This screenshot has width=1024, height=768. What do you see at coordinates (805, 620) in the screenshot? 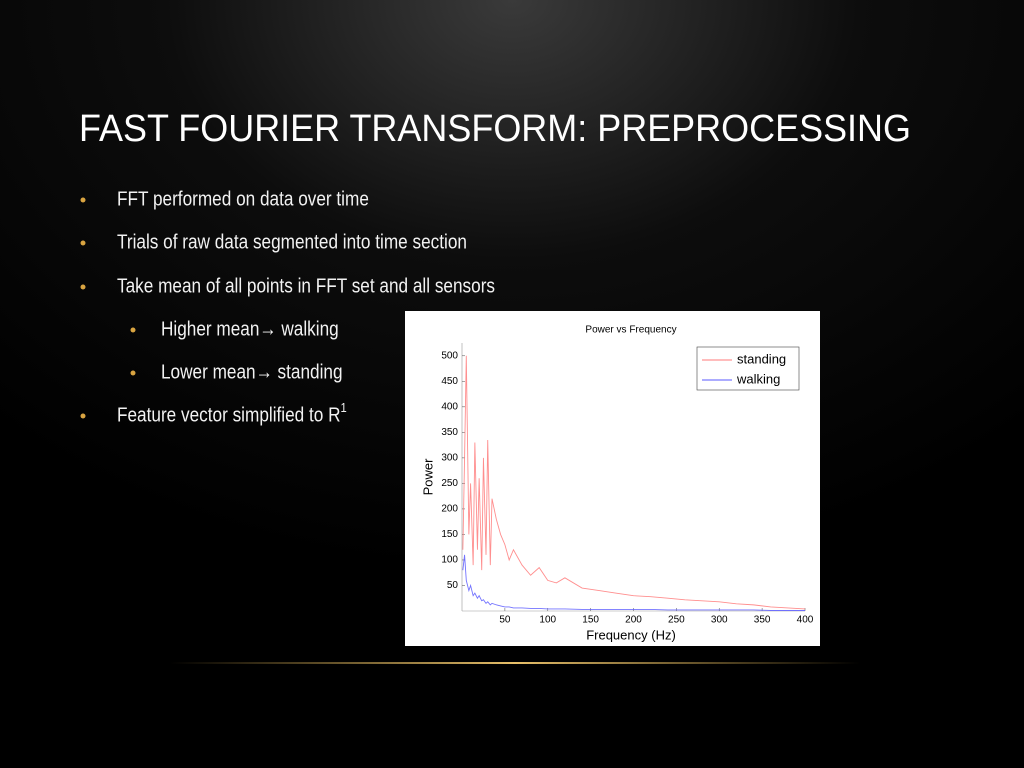
I see `x-tick-label: 400` at bounding box center [805, 620].